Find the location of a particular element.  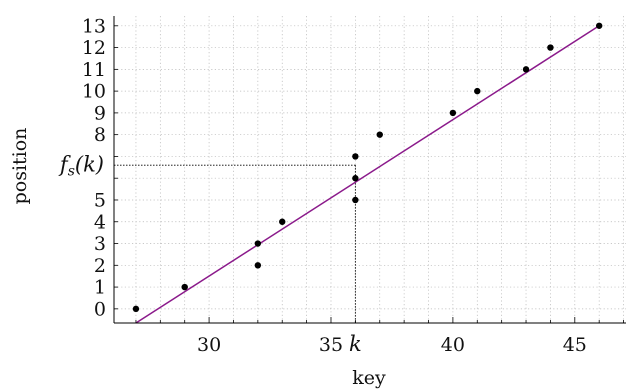

x-axis-label: key is located at coordinates (369, 378).